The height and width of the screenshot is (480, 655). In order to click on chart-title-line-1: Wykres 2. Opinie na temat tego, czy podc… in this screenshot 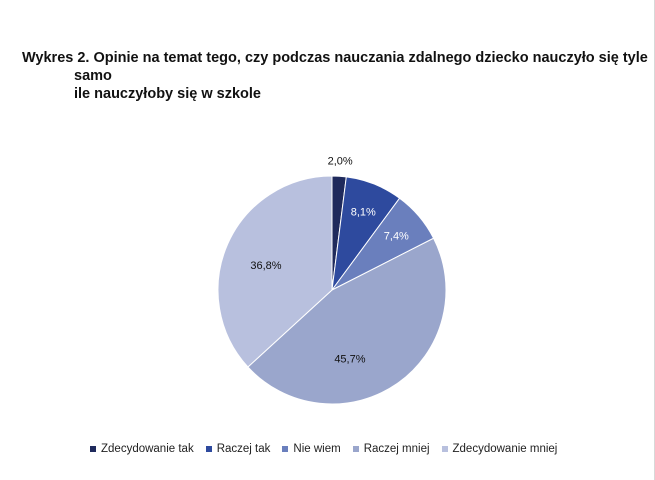, I will do `click(335, 58)`.